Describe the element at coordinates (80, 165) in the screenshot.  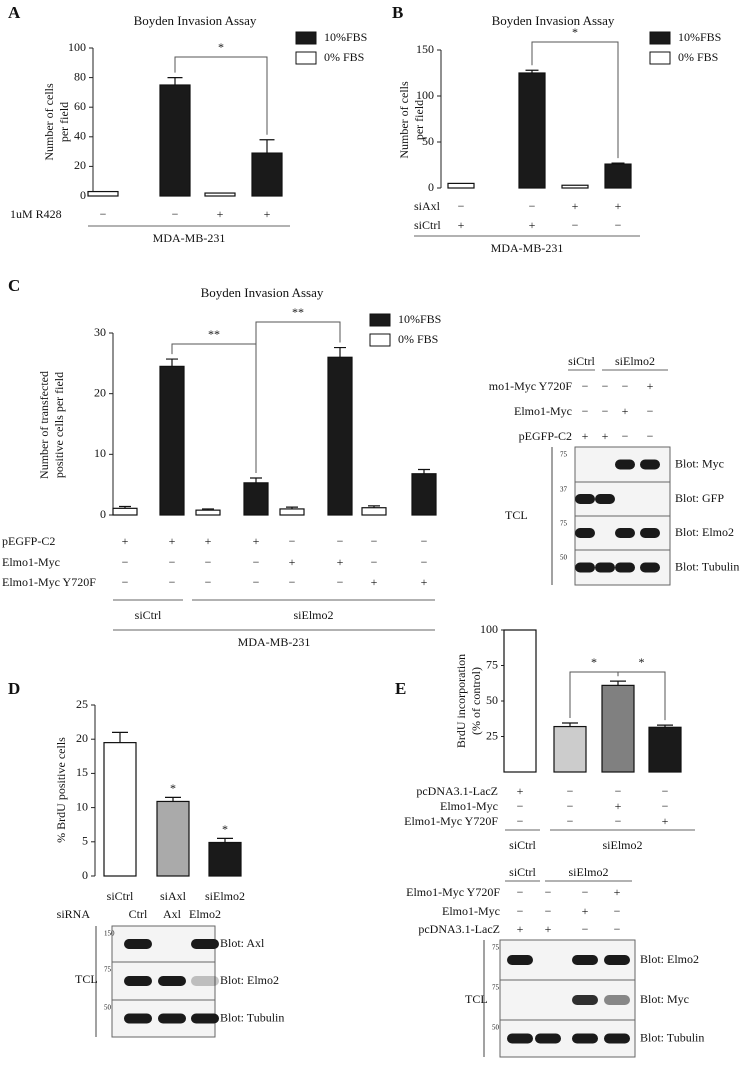
I see `y-tick-label: 20` at that location.